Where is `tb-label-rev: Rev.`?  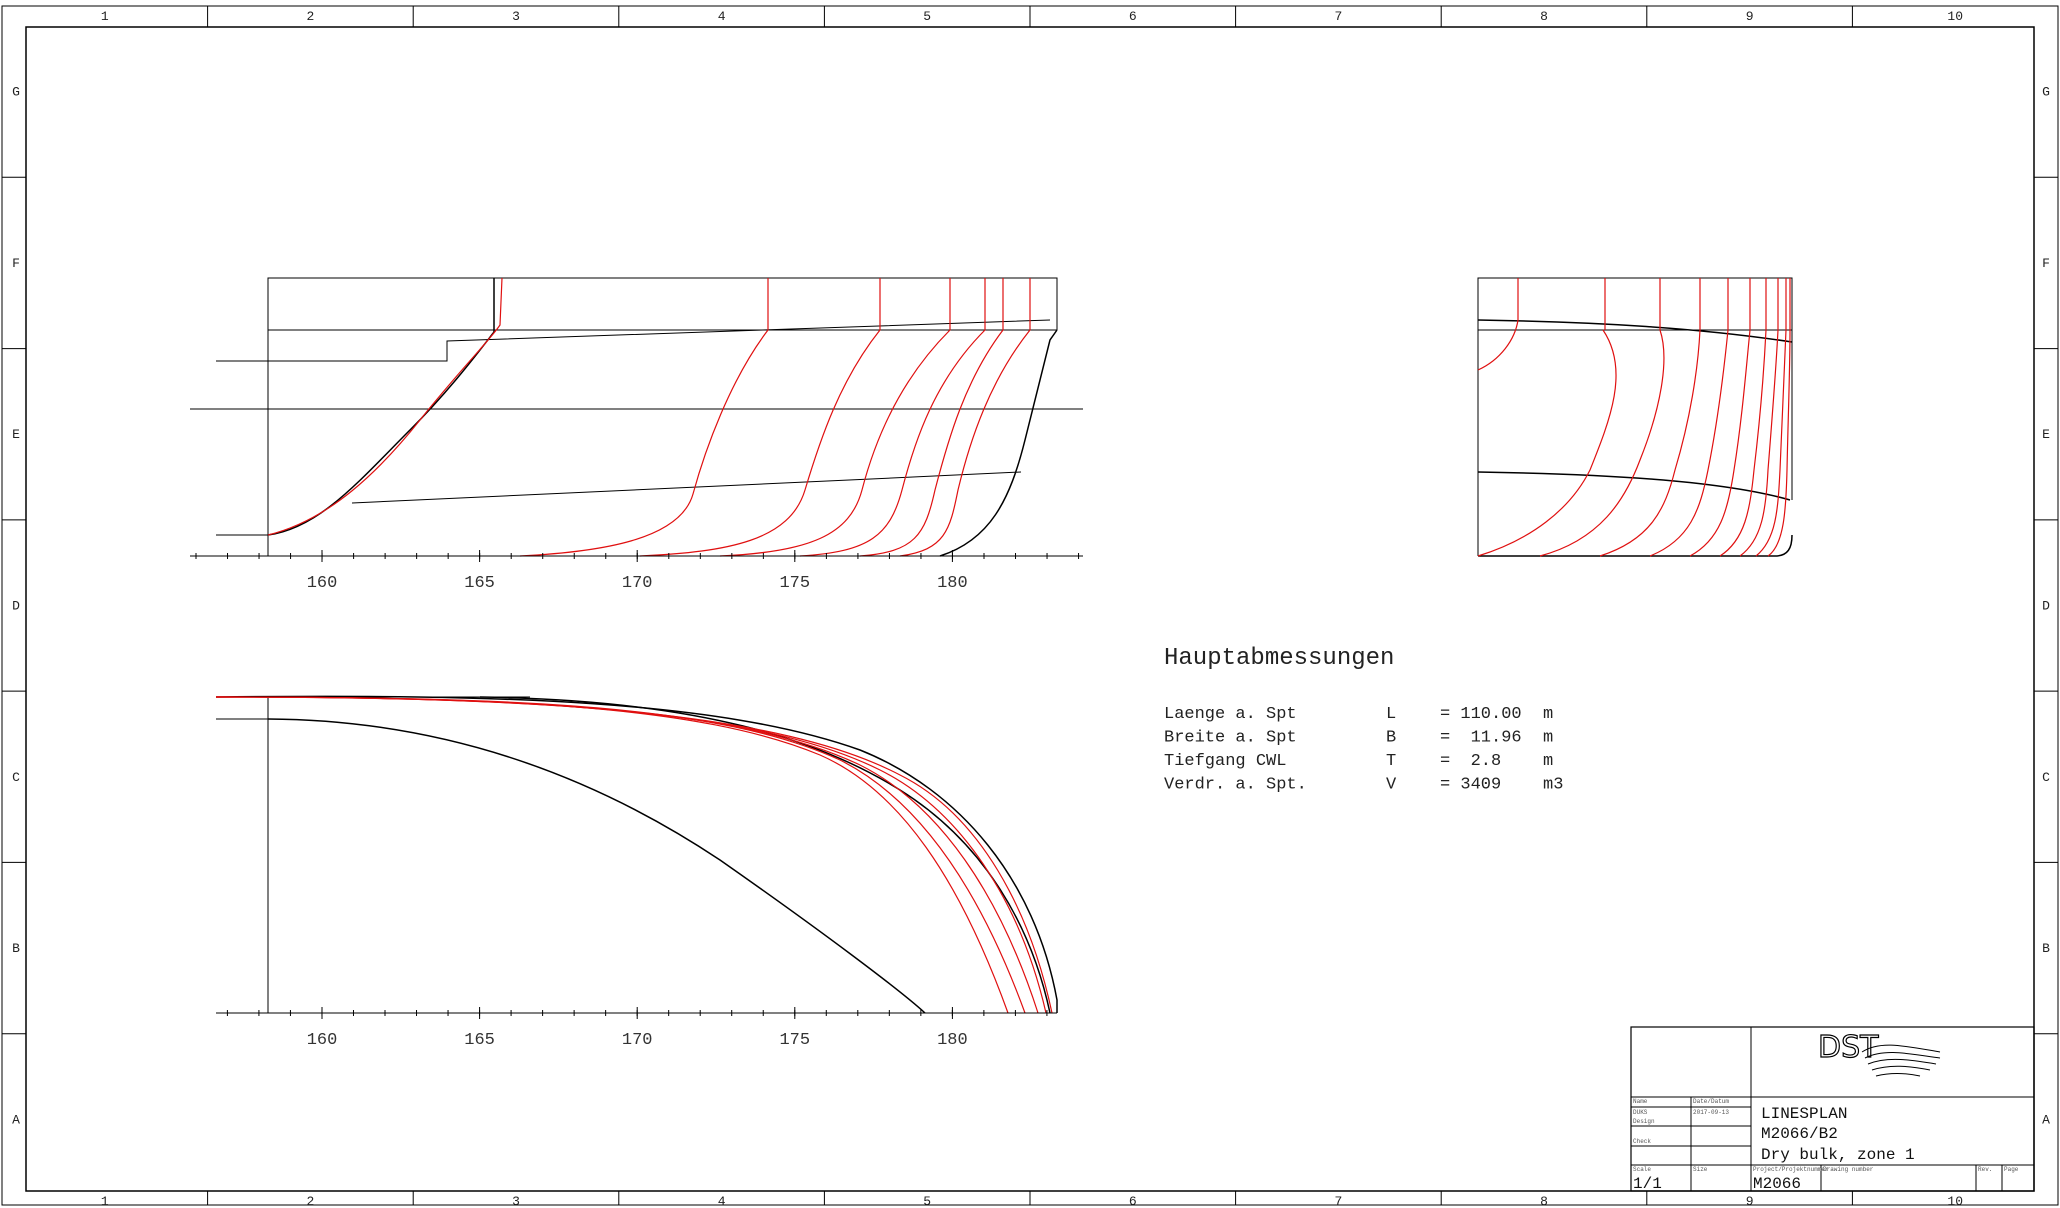 tb-label-rev: Rev. is located at coordinates (1985, 1169).